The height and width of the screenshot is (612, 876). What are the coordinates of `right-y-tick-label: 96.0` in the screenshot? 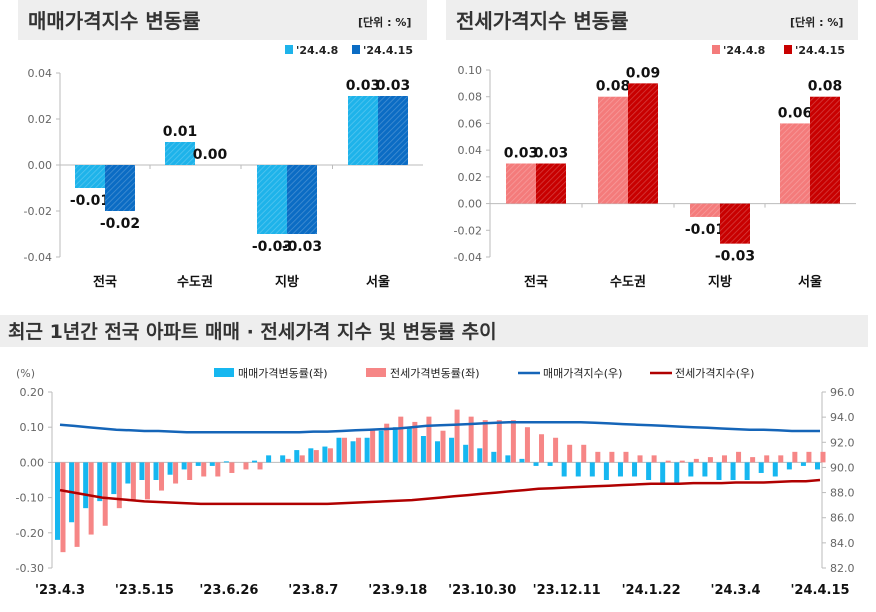 It's located at (842, 392).